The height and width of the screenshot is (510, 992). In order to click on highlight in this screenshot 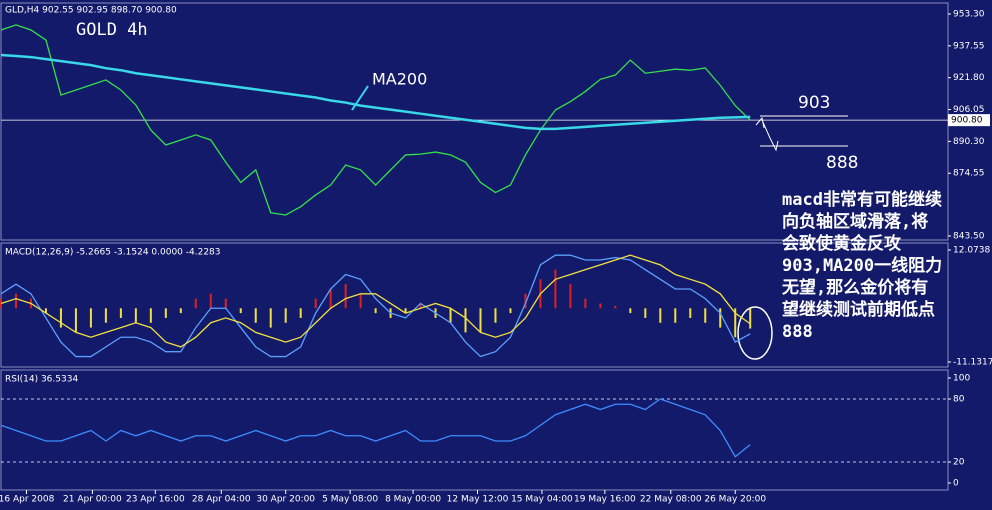, I will do `click(755, 333)`.